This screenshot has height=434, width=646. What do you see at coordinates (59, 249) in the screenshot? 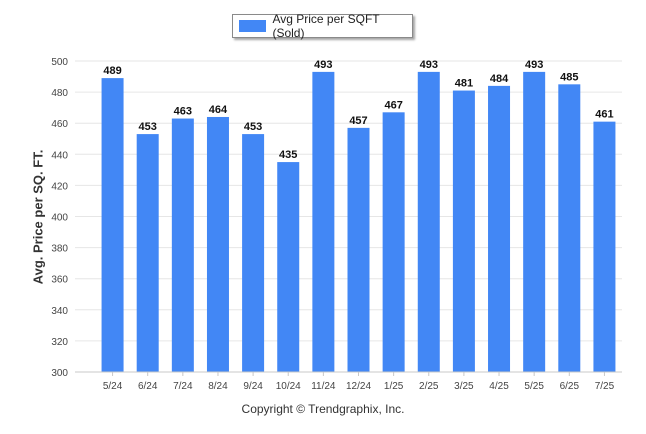
I see `y-tick-label: 380` at bounding box center [59, 249].